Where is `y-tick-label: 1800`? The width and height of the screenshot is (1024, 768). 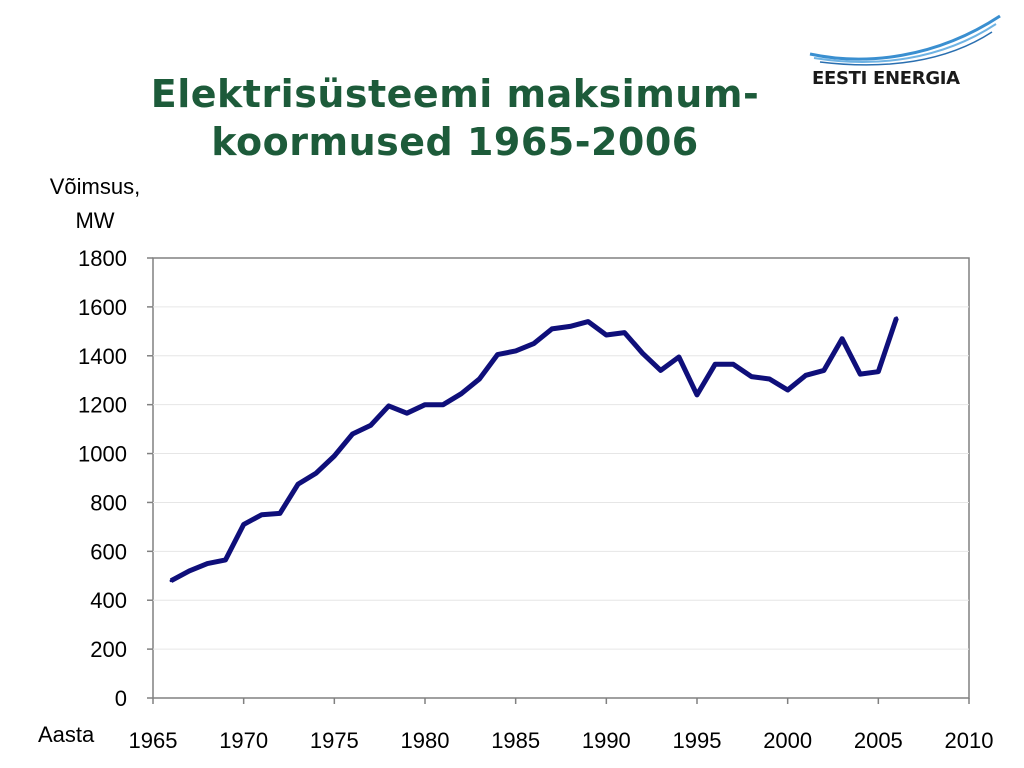
y-tick-label: 1800 is located at coordinates (102, 258).